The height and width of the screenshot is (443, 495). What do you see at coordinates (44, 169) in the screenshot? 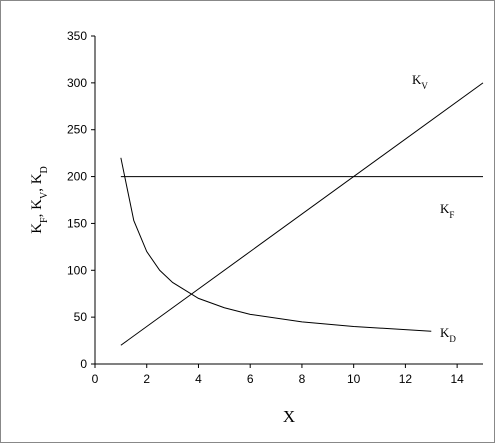
I see `y-label-sub: D` at bounding box center [44, 169].